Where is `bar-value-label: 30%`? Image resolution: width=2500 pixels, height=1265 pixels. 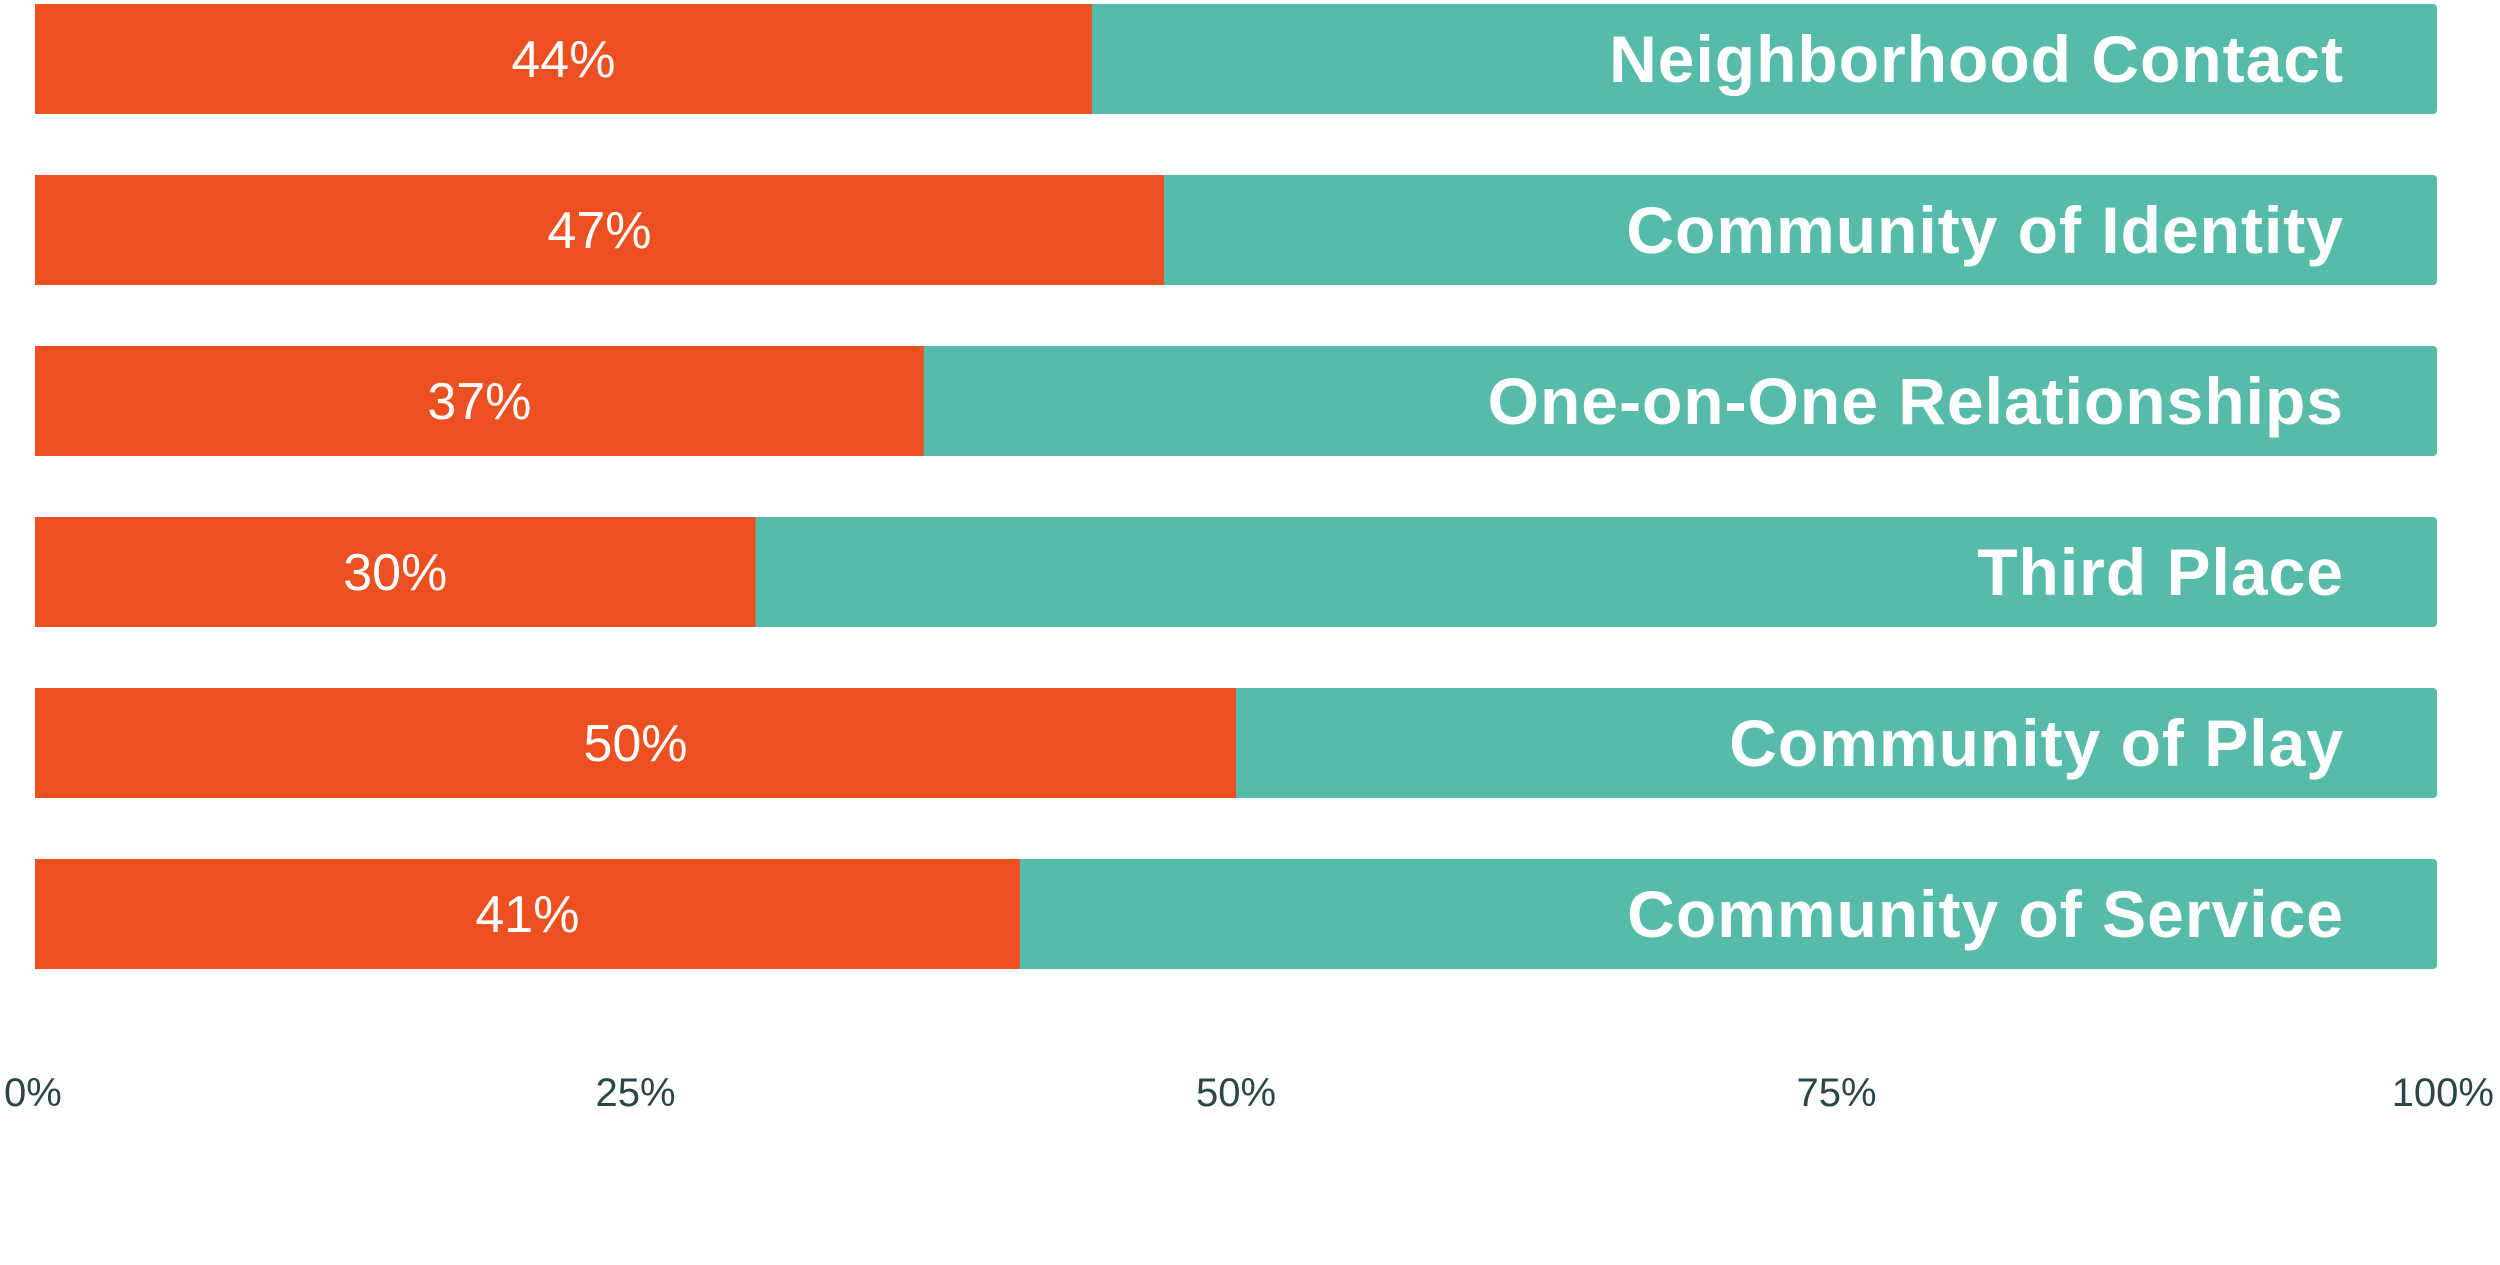
bar-value-label: 30% is located at coordinates (395, 573).